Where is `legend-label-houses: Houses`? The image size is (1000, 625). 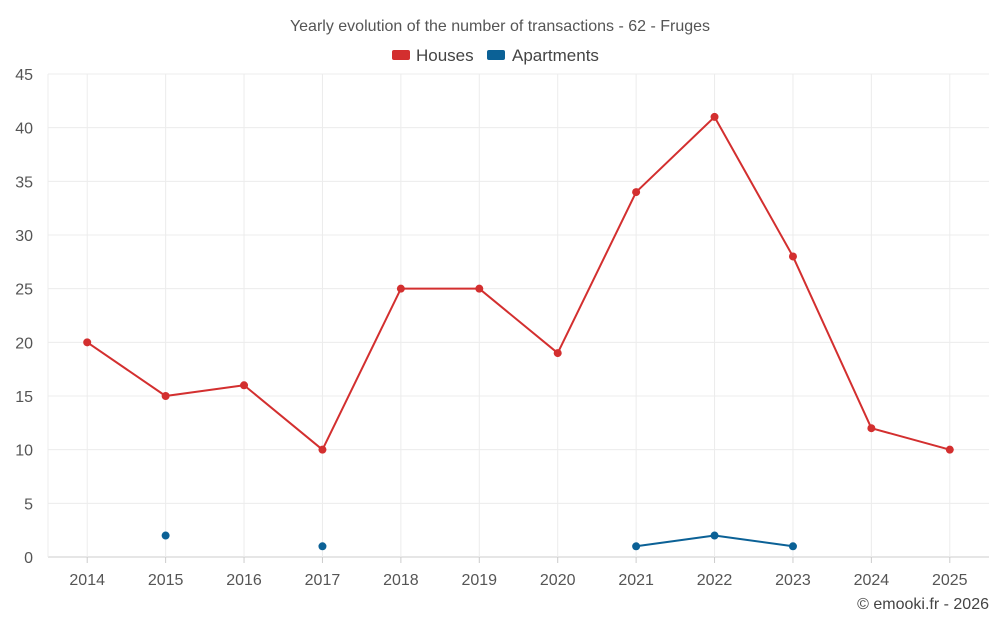 legend-label-houses: Houses is located at coordinates (445, 55).